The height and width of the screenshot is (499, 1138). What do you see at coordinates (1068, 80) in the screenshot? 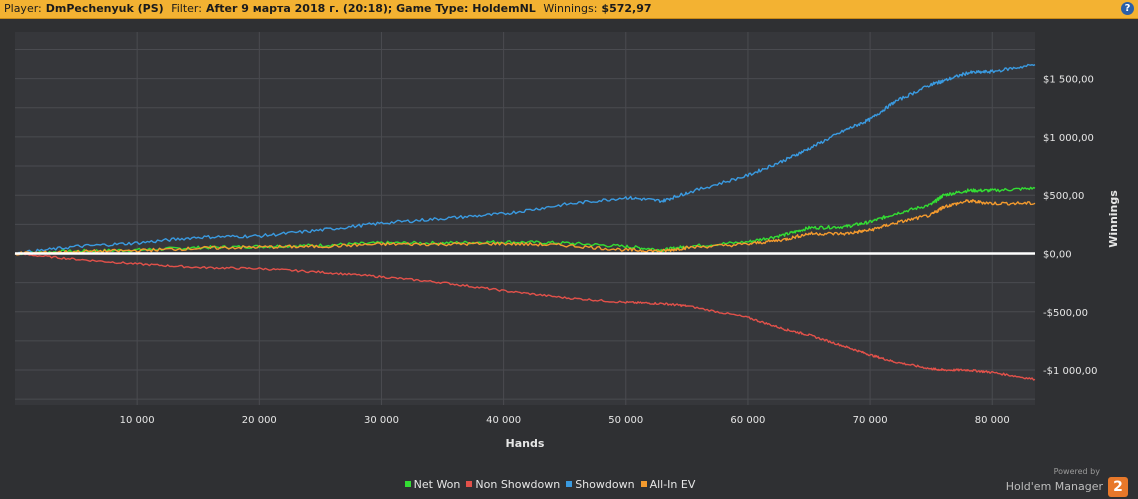
I see `y-tick-label: $1 500,00` at bounding box center [1068, 80].